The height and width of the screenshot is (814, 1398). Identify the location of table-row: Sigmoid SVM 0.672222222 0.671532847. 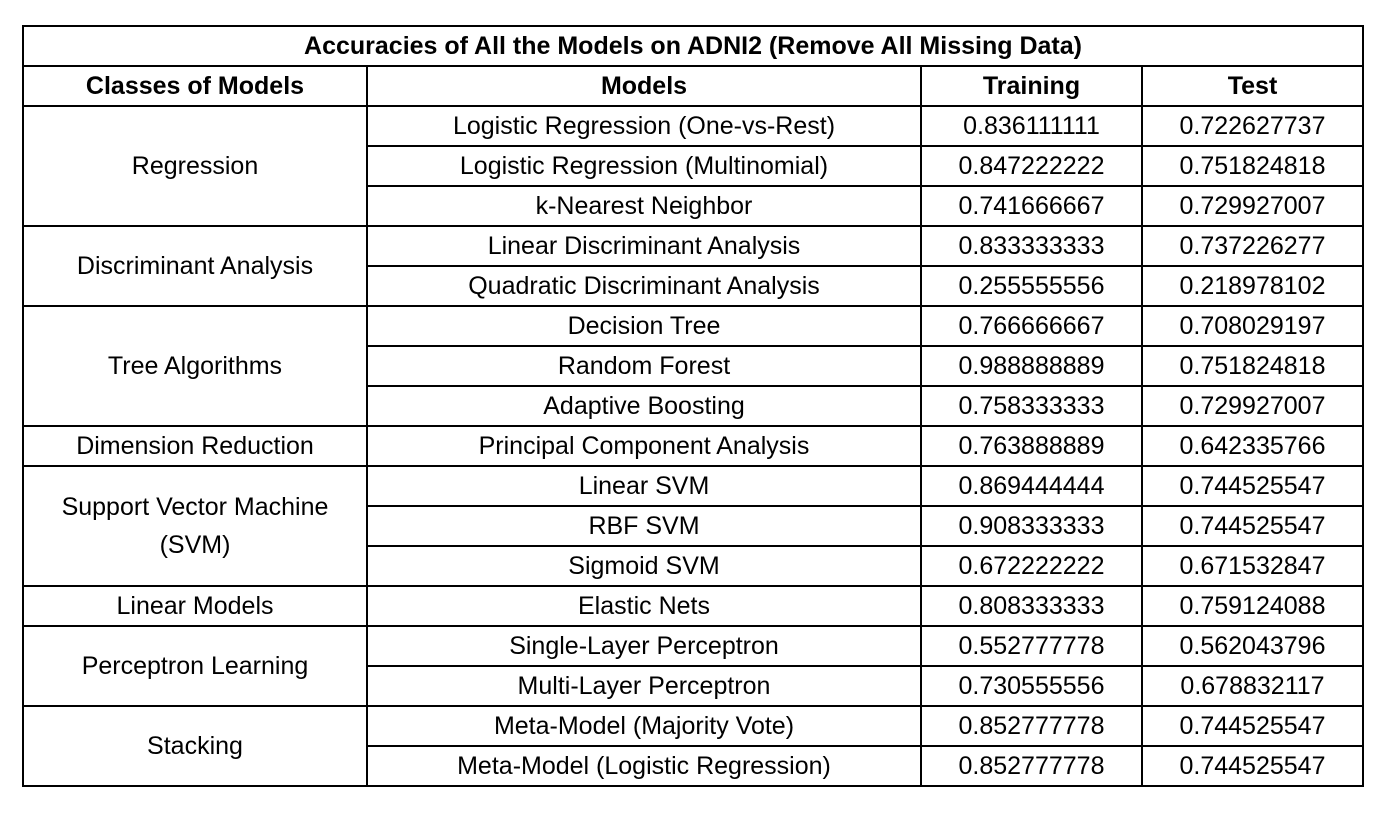
(693, 566).